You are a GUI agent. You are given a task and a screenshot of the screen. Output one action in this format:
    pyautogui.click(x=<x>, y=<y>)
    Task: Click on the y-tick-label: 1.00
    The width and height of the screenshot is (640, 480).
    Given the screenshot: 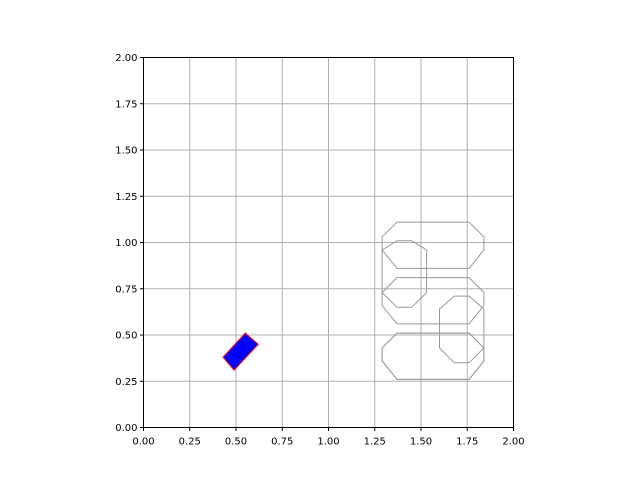 What is the action you would take?
    pyautogui.click(x=126, y=243)
    